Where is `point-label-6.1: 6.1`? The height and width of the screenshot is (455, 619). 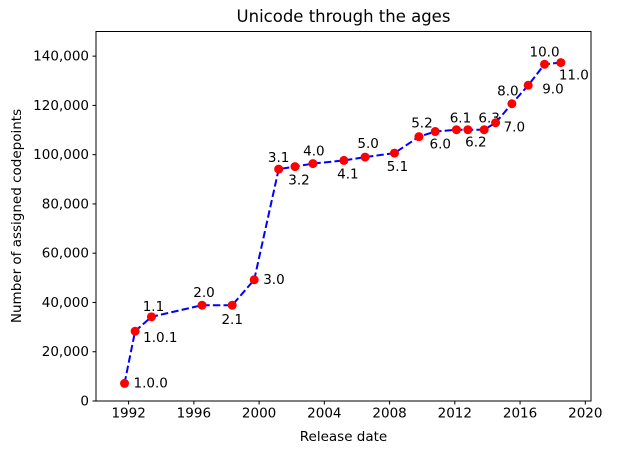 point-label-6.1: 6.1 is located at coordinates (460, 119).